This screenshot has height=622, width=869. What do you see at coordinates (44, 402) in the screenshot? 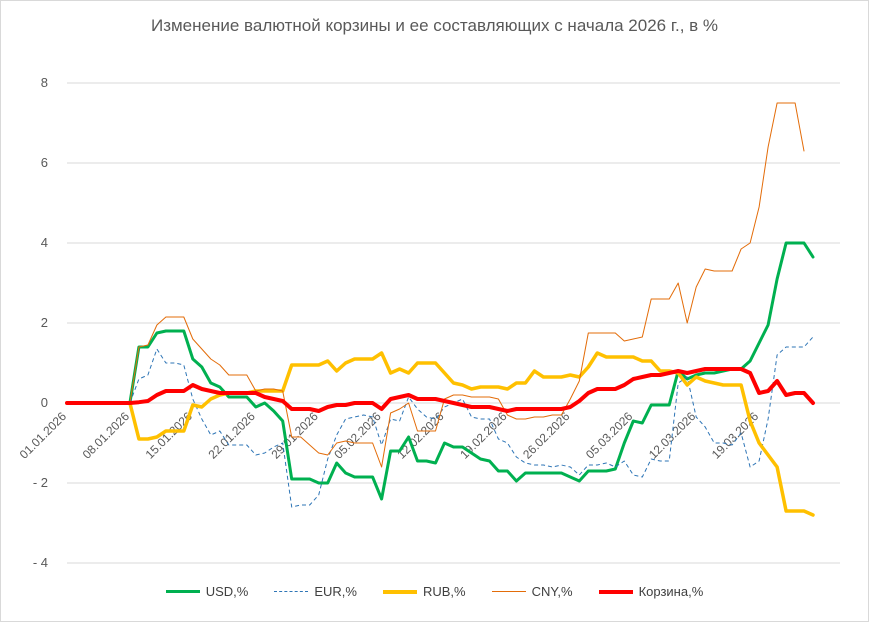
I see `y-tick-label: 0` at bounding box center [44, 402].